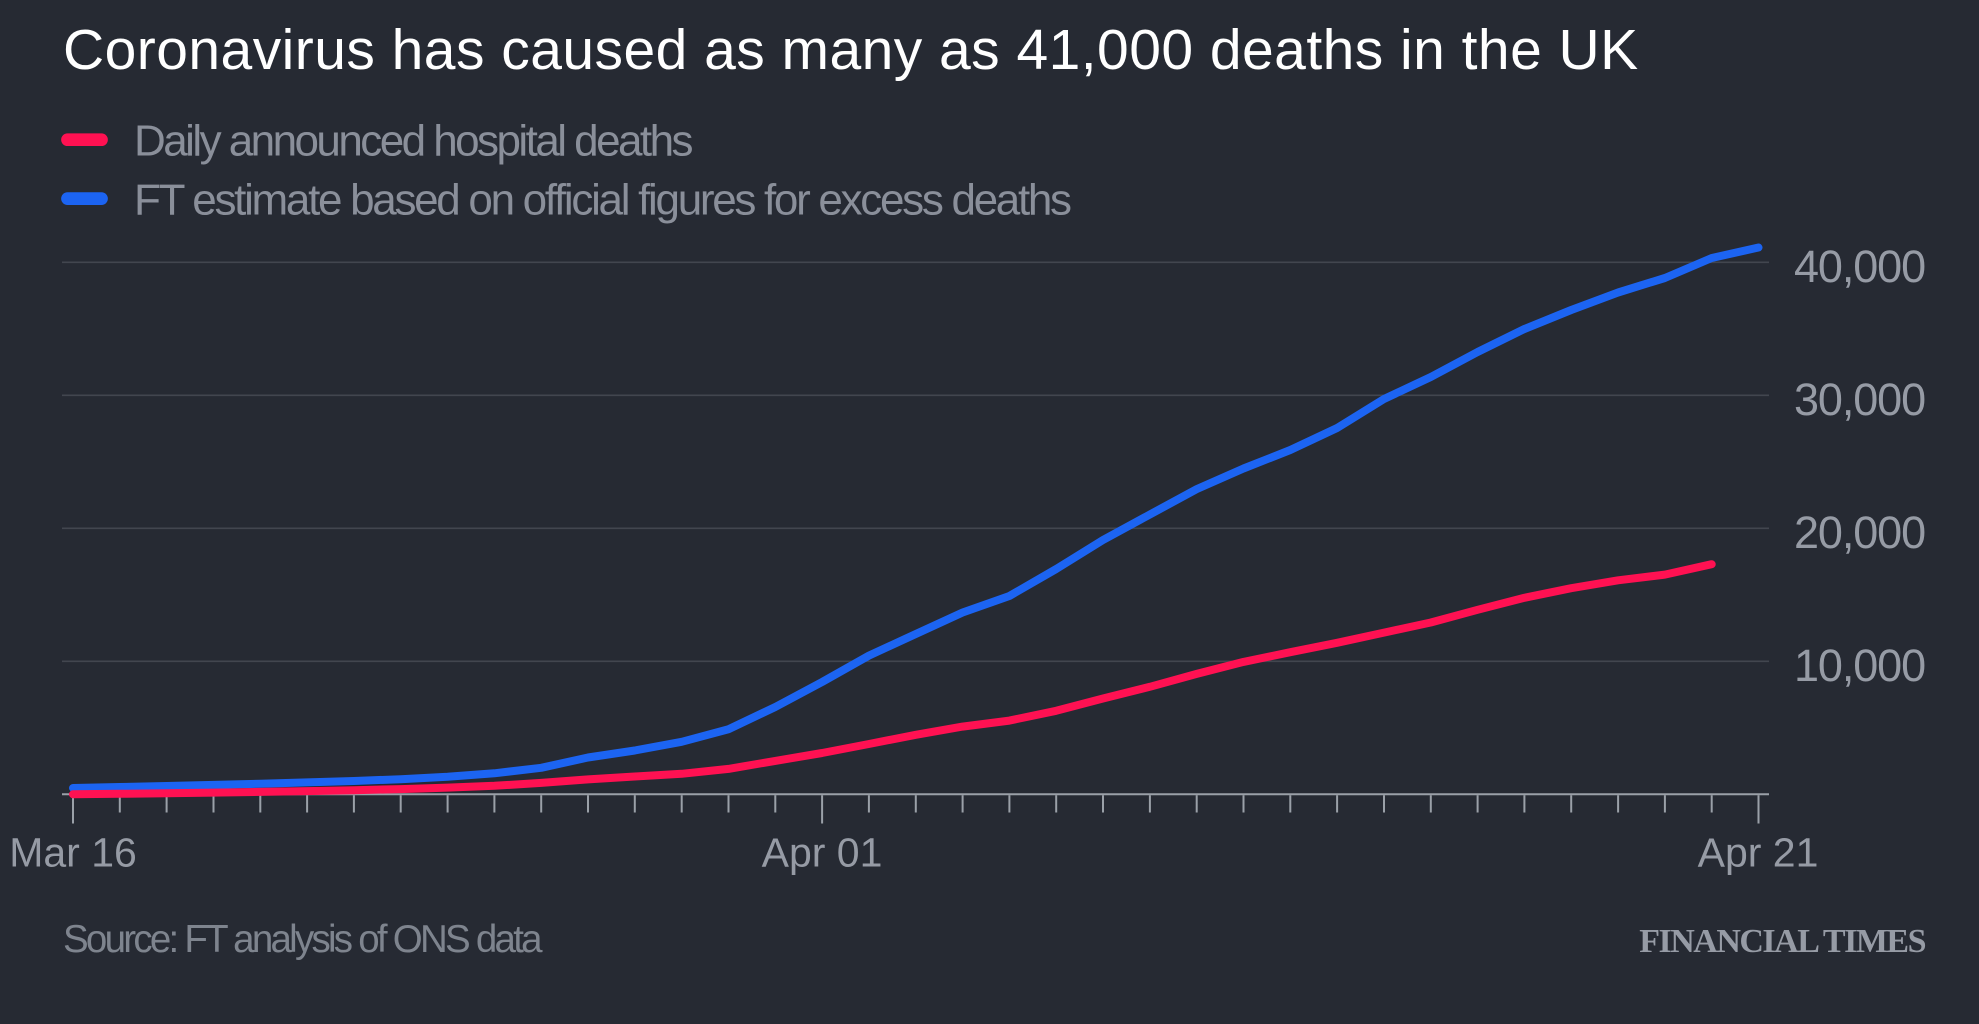  Describe the element at coordinates (73, 853) in the screenshot. I see `svg-text: Mar 16` at that location.